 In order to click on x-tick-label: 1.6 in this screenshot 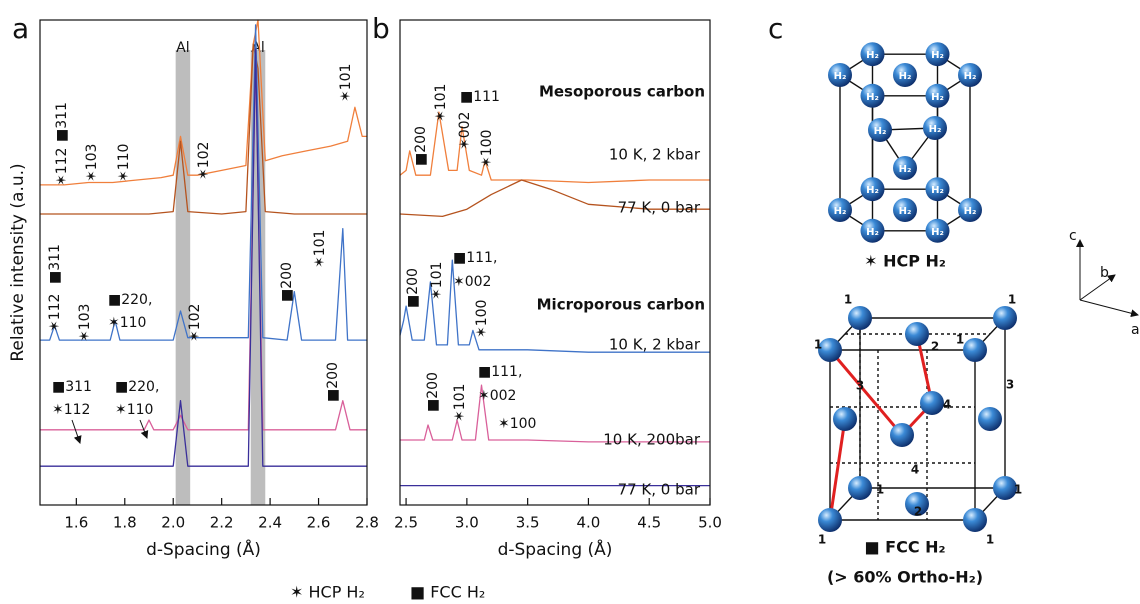, I will do `click(76, 523)`.